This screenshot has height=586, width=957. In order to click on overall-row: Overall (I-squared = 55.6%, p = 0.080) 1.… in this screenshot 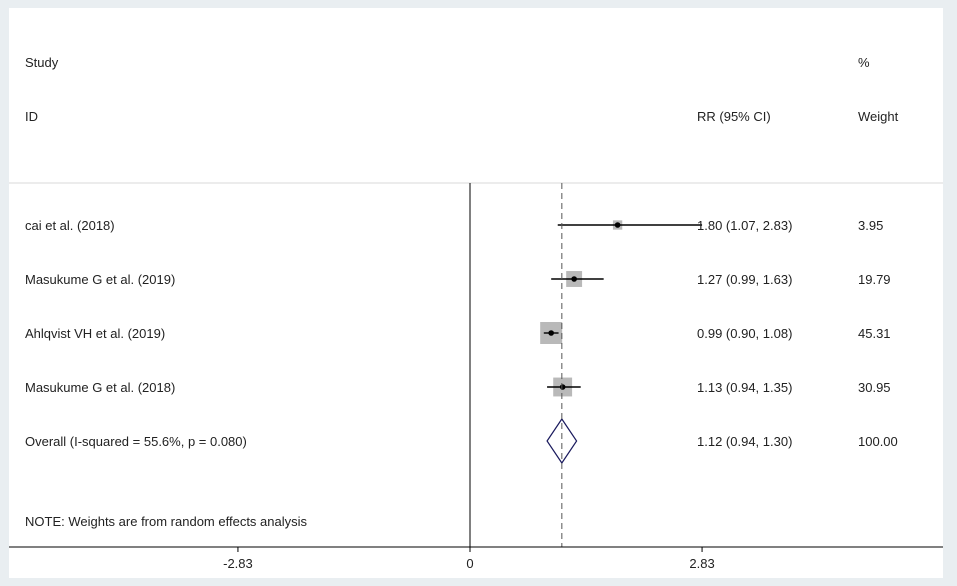, I will do `click(461, 441)`.